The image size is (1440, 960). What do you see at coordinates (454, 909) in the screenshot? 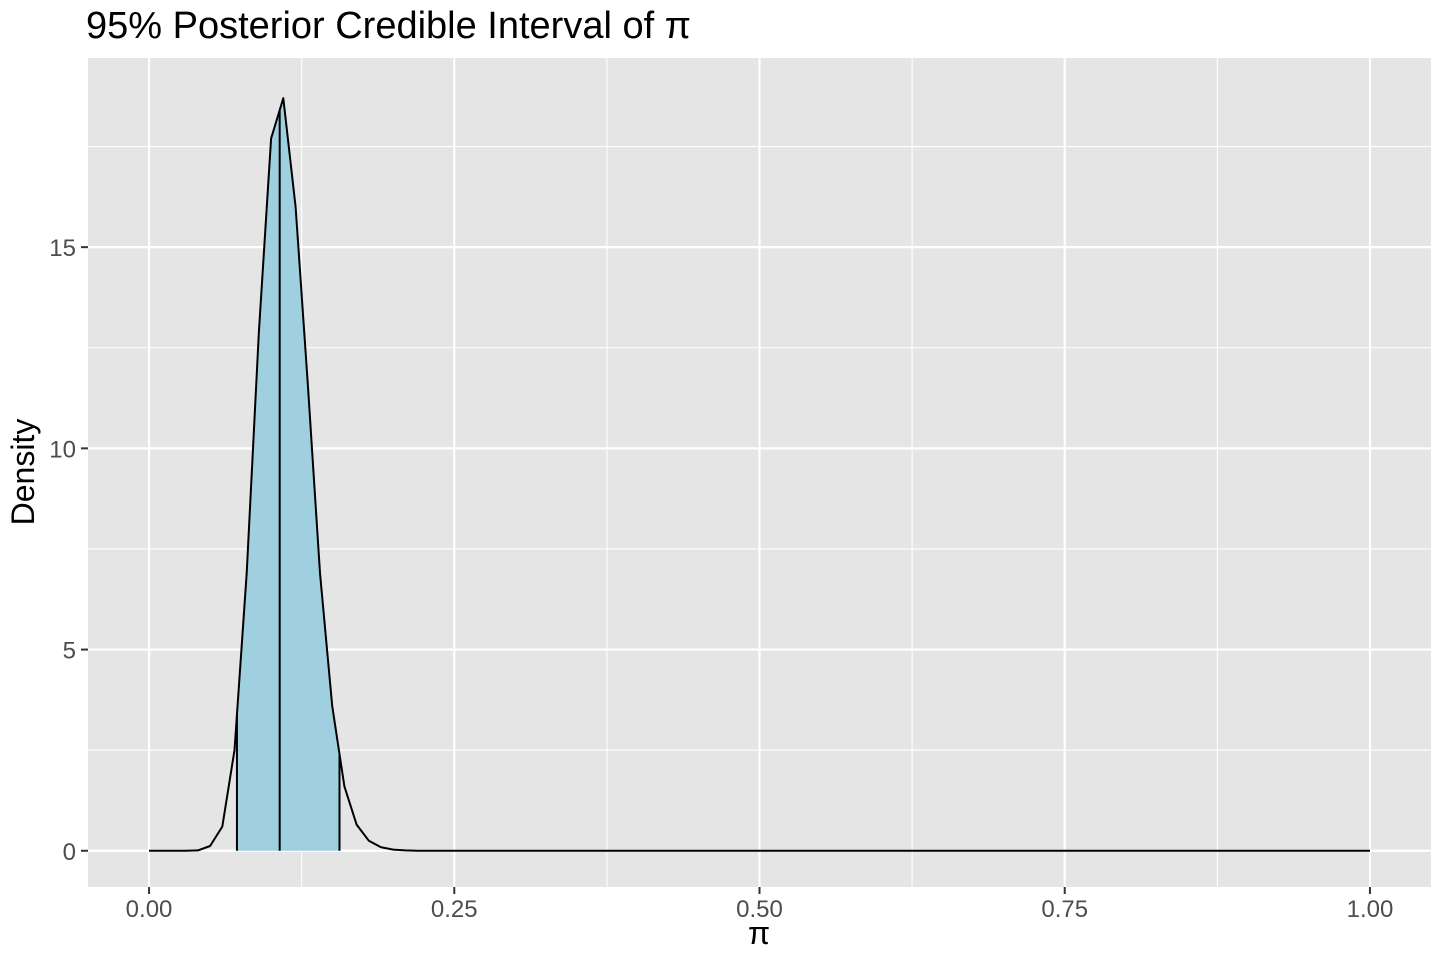
I see `x-tick-label: 0.25` at bounding box center [454, 909].